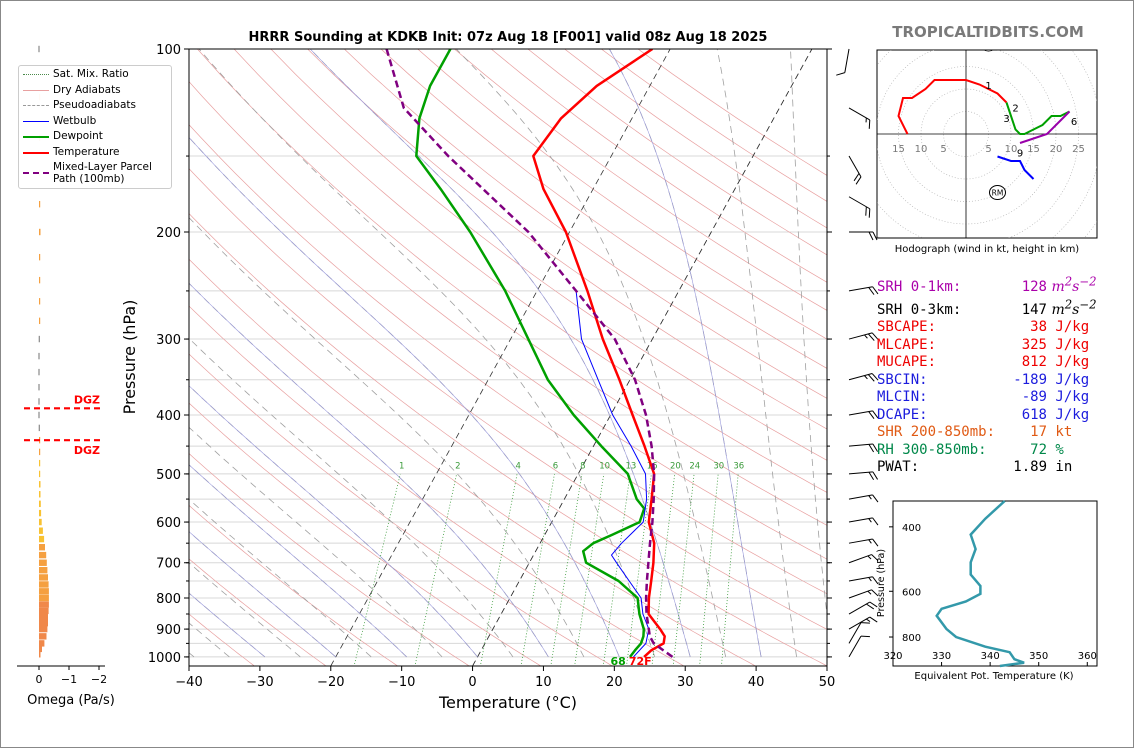  What do you see at coordinates (71, 700) in the screenshot?
I see `omega-x-label: Omega (Pa/s)` at bounding box center [71, 700].